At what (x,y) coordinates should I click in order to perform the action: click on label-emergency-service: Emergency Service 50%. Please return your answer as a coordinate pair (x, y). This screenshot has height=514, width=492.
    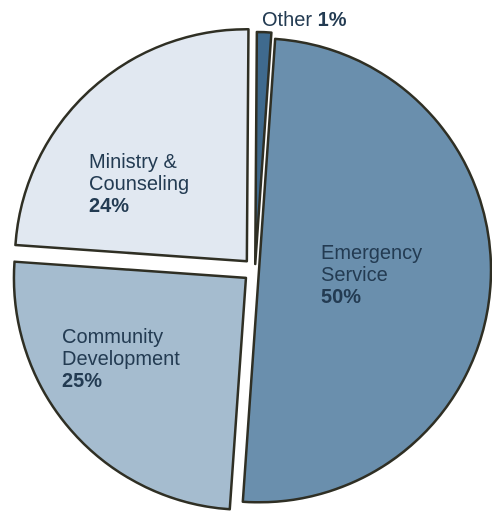
    Looking at the image, I should click on (371, 275).